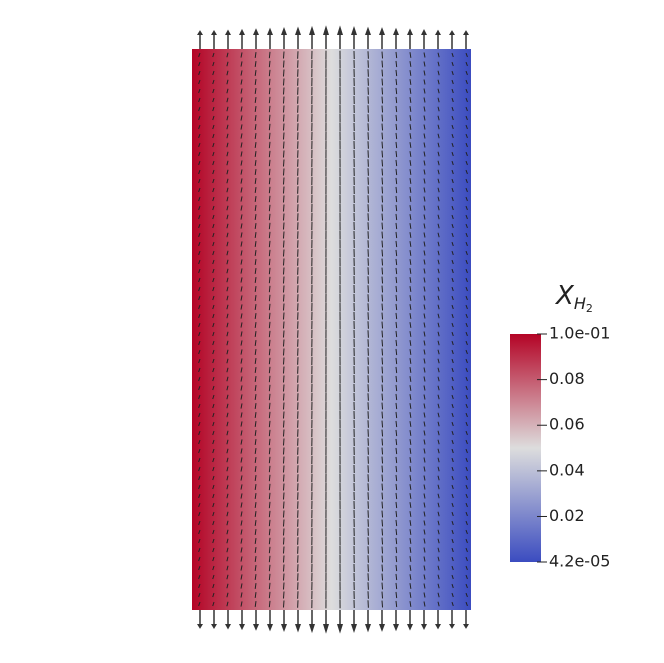 This screenshot has width=664, height=663. Describe the element at coordinates (567, 378) in the screenshot. I see `colorbar-tick-label: 0.08` at that location.